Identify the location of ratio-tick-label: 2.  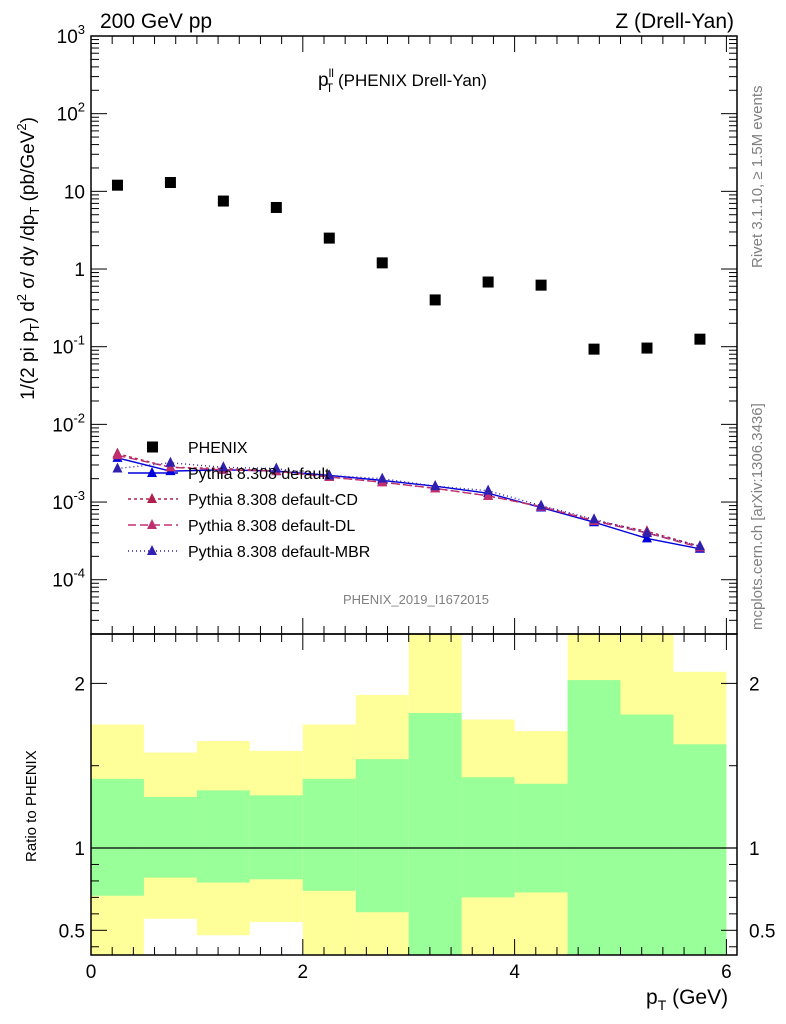
(79, 684).